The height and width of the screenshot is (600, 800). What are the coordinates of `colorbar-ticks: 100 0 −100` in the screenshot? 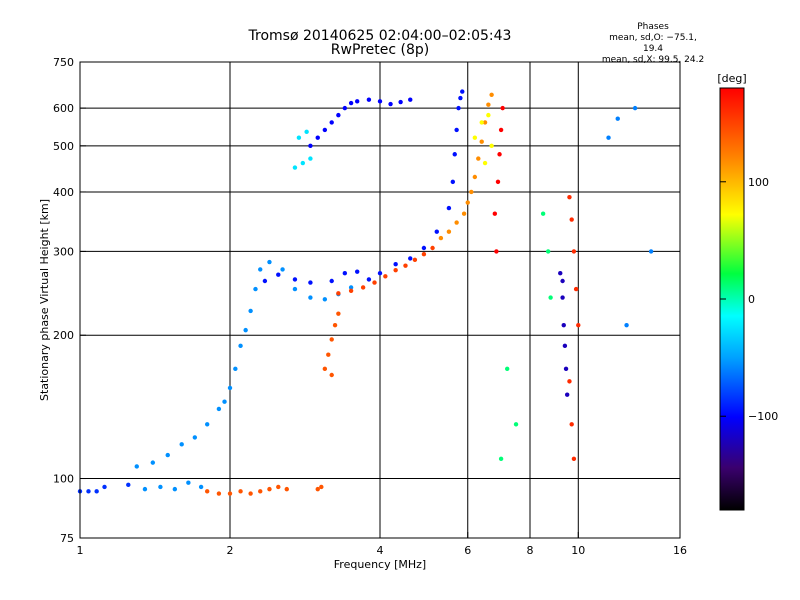 It's located at (749, 299).